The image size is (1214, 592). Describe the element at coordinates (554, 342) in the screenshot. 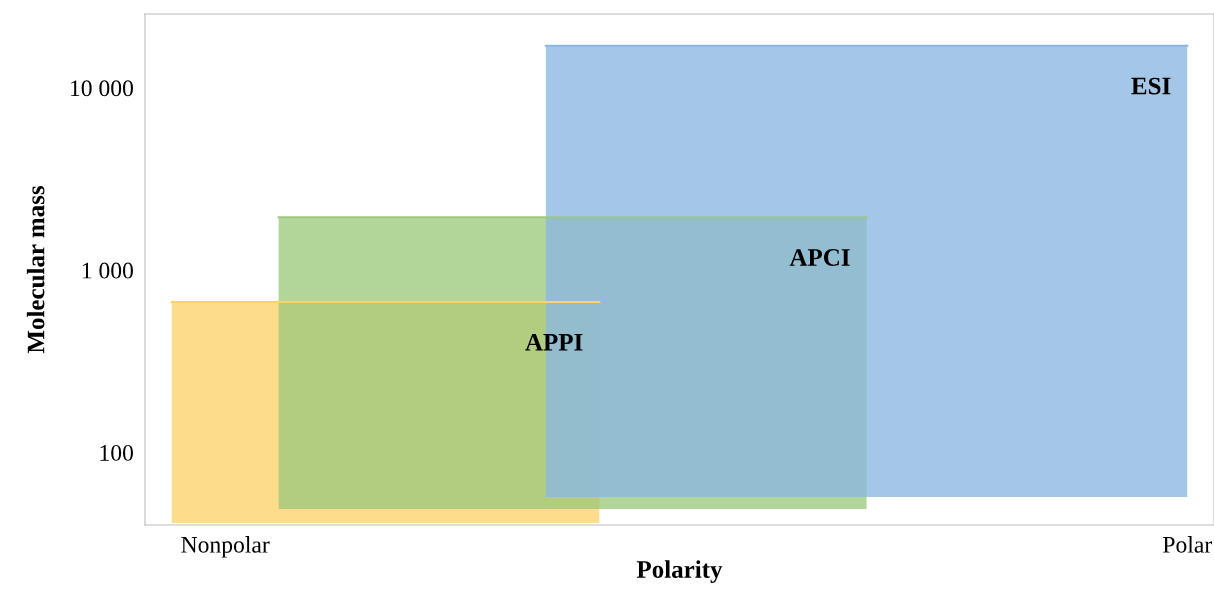

I see `series-label: APPI` at that location.